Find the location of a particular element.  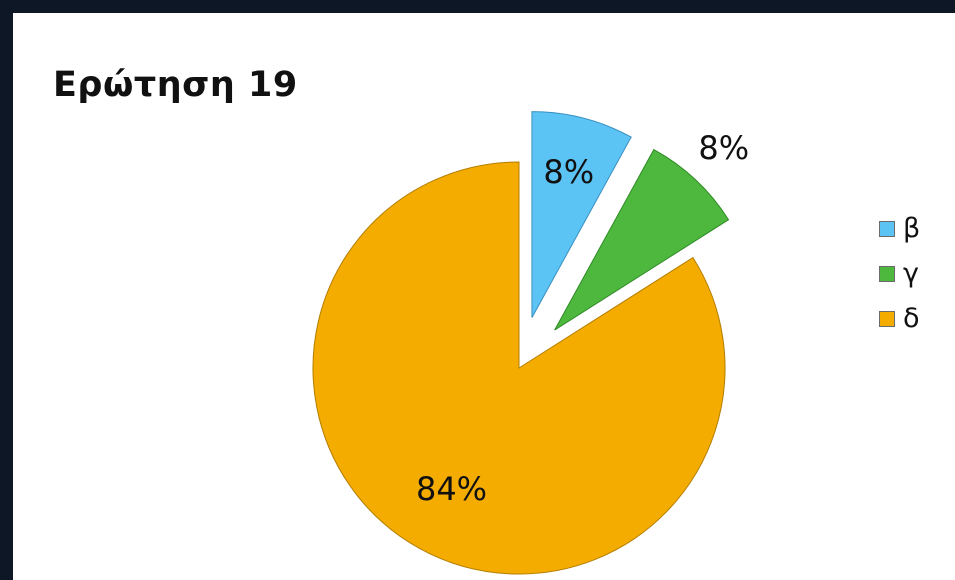

pie-slice-gamma is located at coordinates (642, 239).